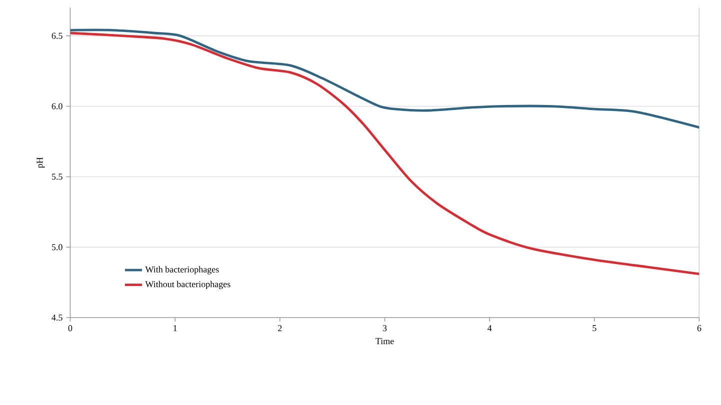 This screenshot has width=721, height=405. Describe the element at coordinates (175, 328) in the screenshot. I see `x-tick-label: 1` at that location.